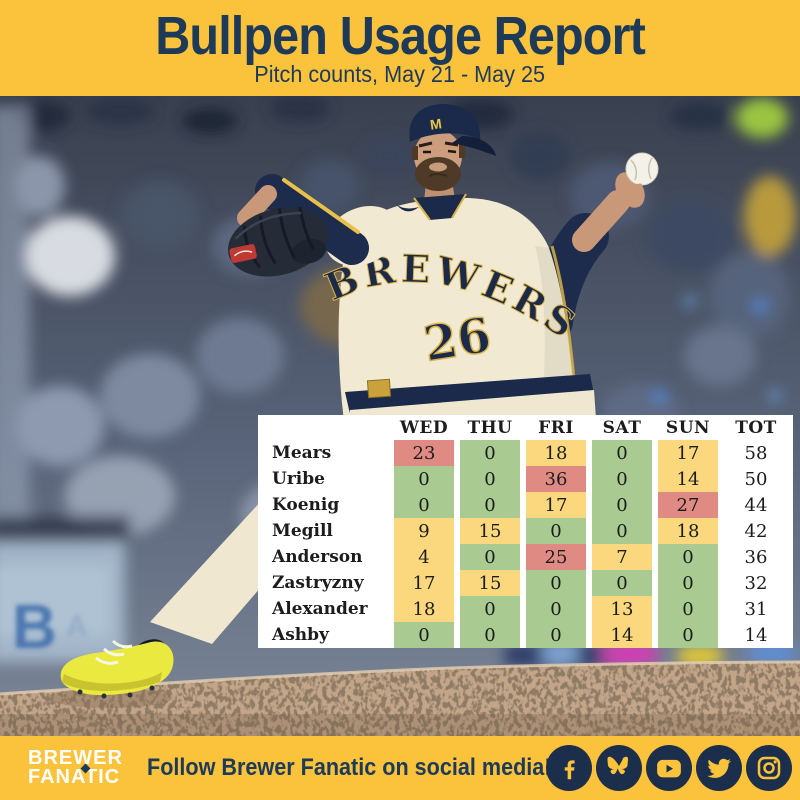  Describe the element at coordinates (400, 74) in the screenshot. I see `page-subtitle: Pitch counts, May 21 - May 25` at that location.